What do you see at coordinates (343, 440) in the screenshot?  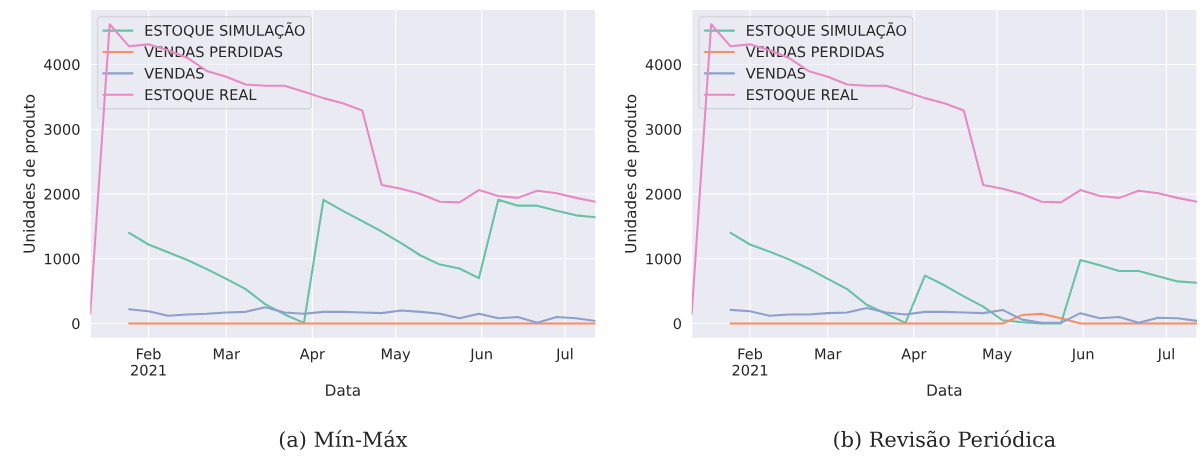 I see `text: (a) Mín-Máx` at bounding box center [343, 440].